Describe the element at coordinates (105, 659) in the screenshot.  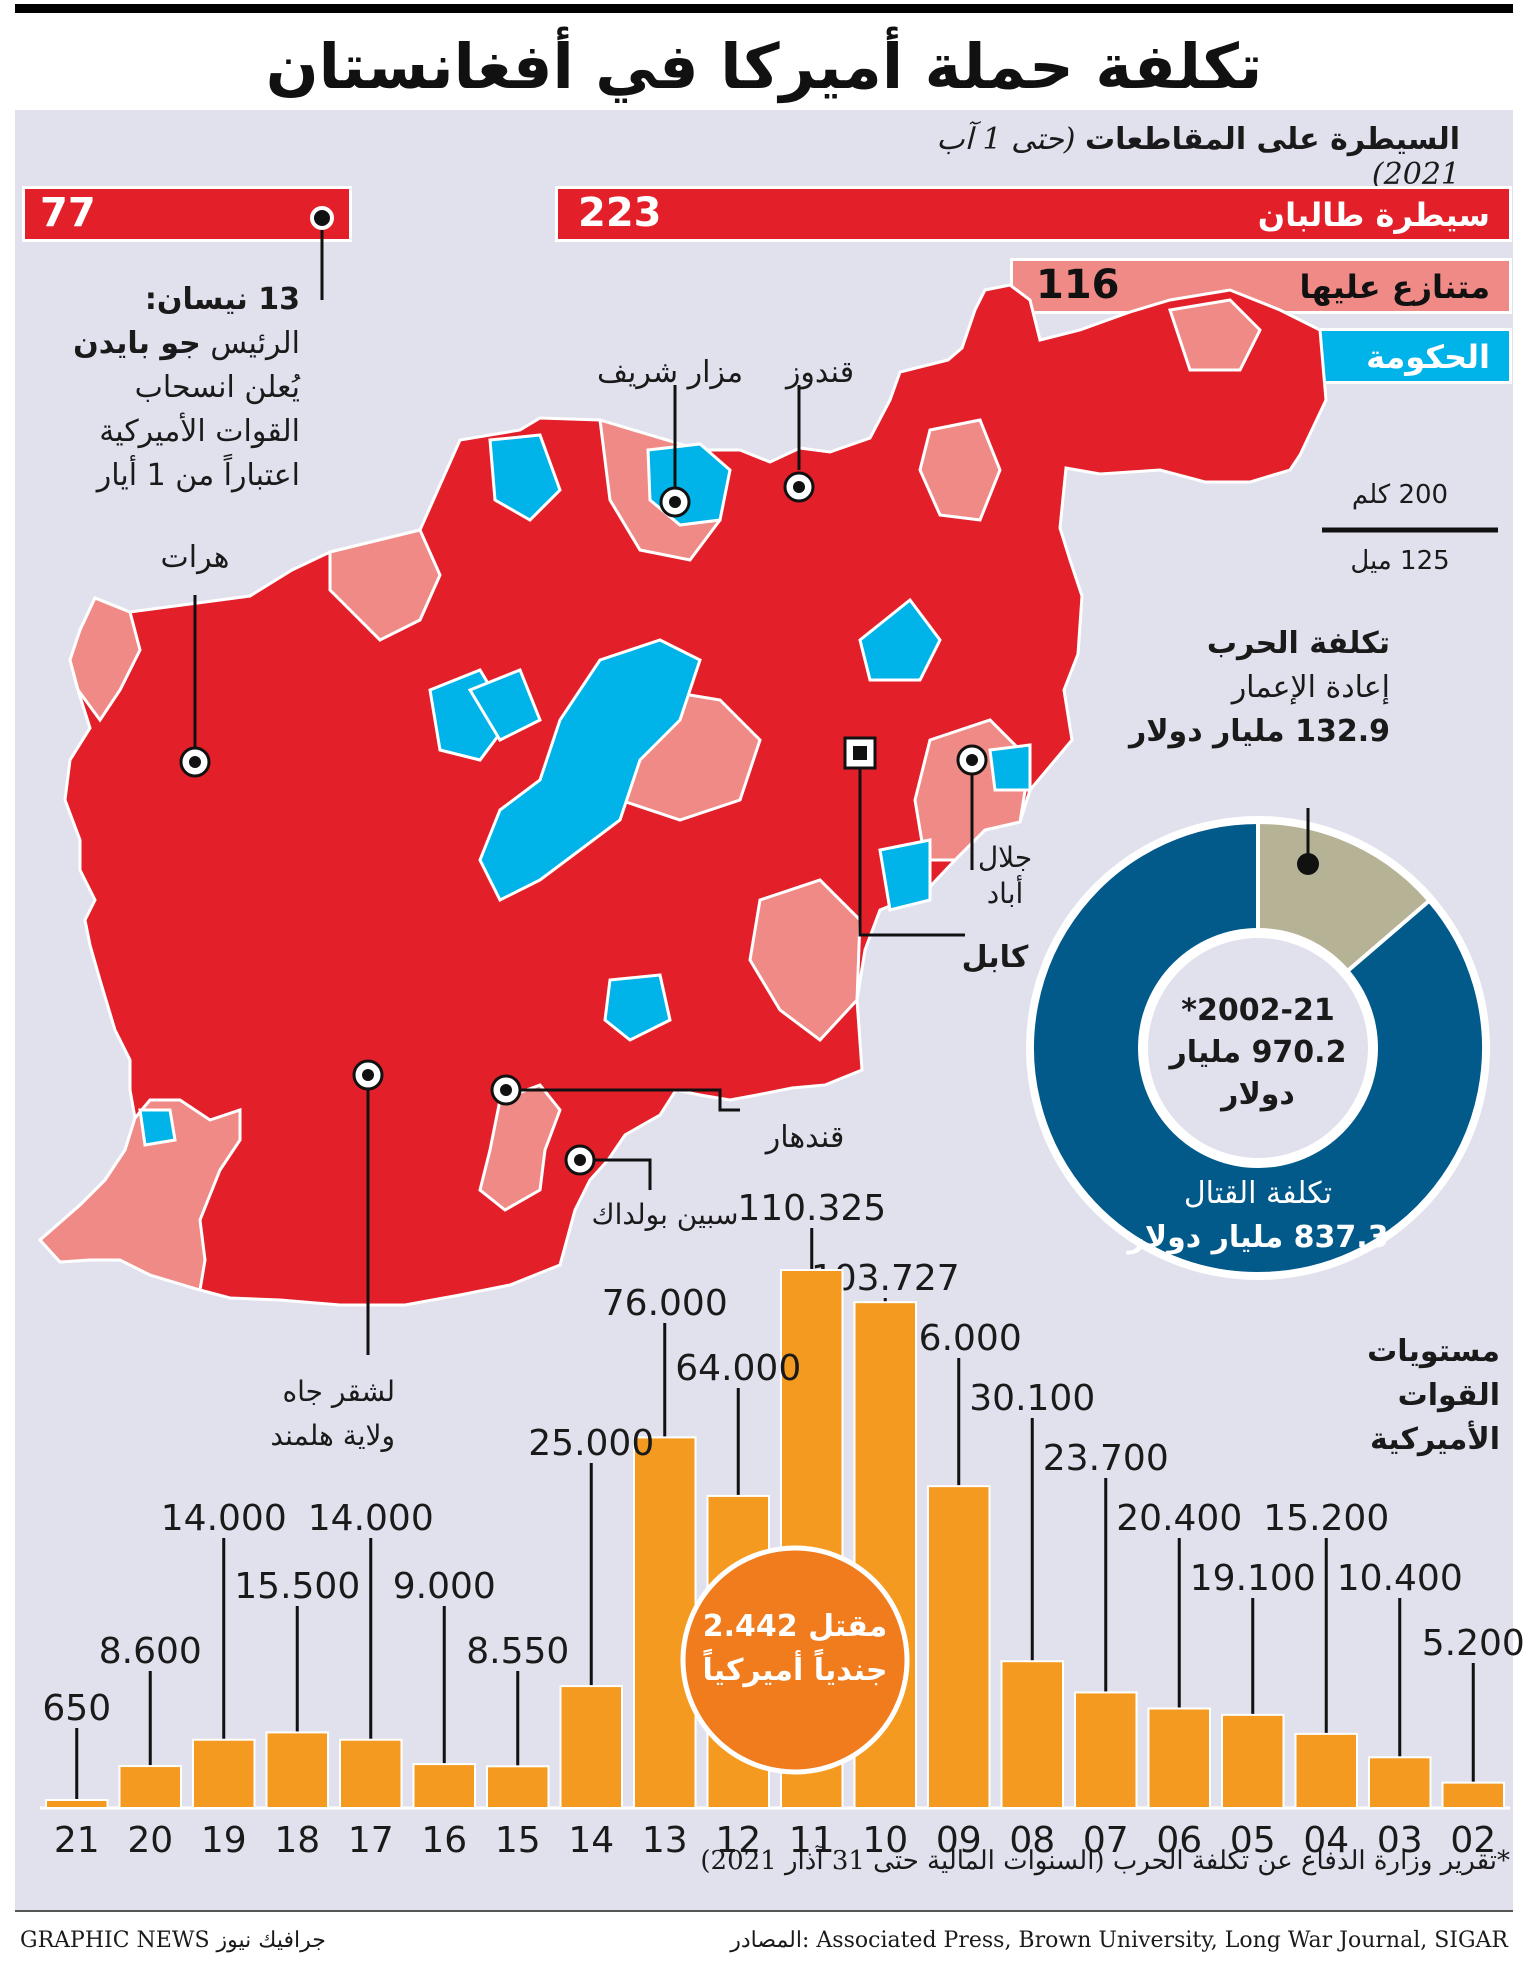
I see `contested-zone-west` at that location.